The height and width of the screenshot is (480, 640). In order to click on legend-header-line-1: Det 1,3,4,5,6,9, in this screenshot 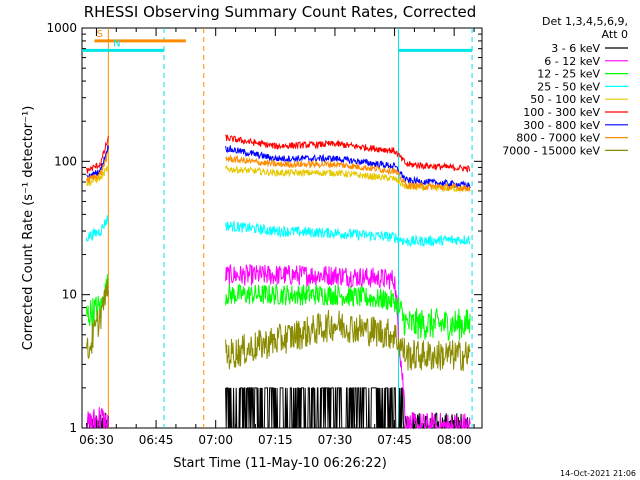, I will do `click(585, 21)`.